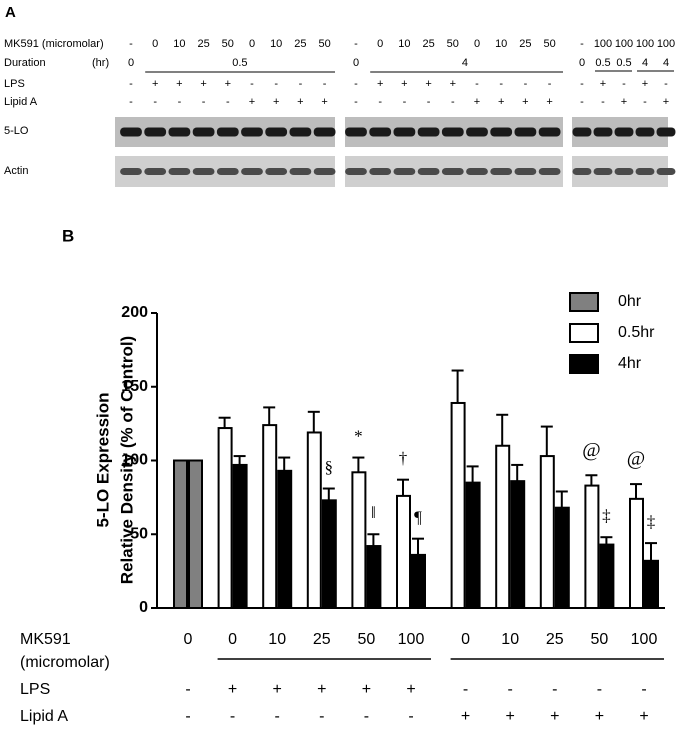 This screenshot has width=688, height=733. What do you see at coordinates (100, 63) in the screenshot?
I see `row-label: (hr)` at bounding box center [100, 63].